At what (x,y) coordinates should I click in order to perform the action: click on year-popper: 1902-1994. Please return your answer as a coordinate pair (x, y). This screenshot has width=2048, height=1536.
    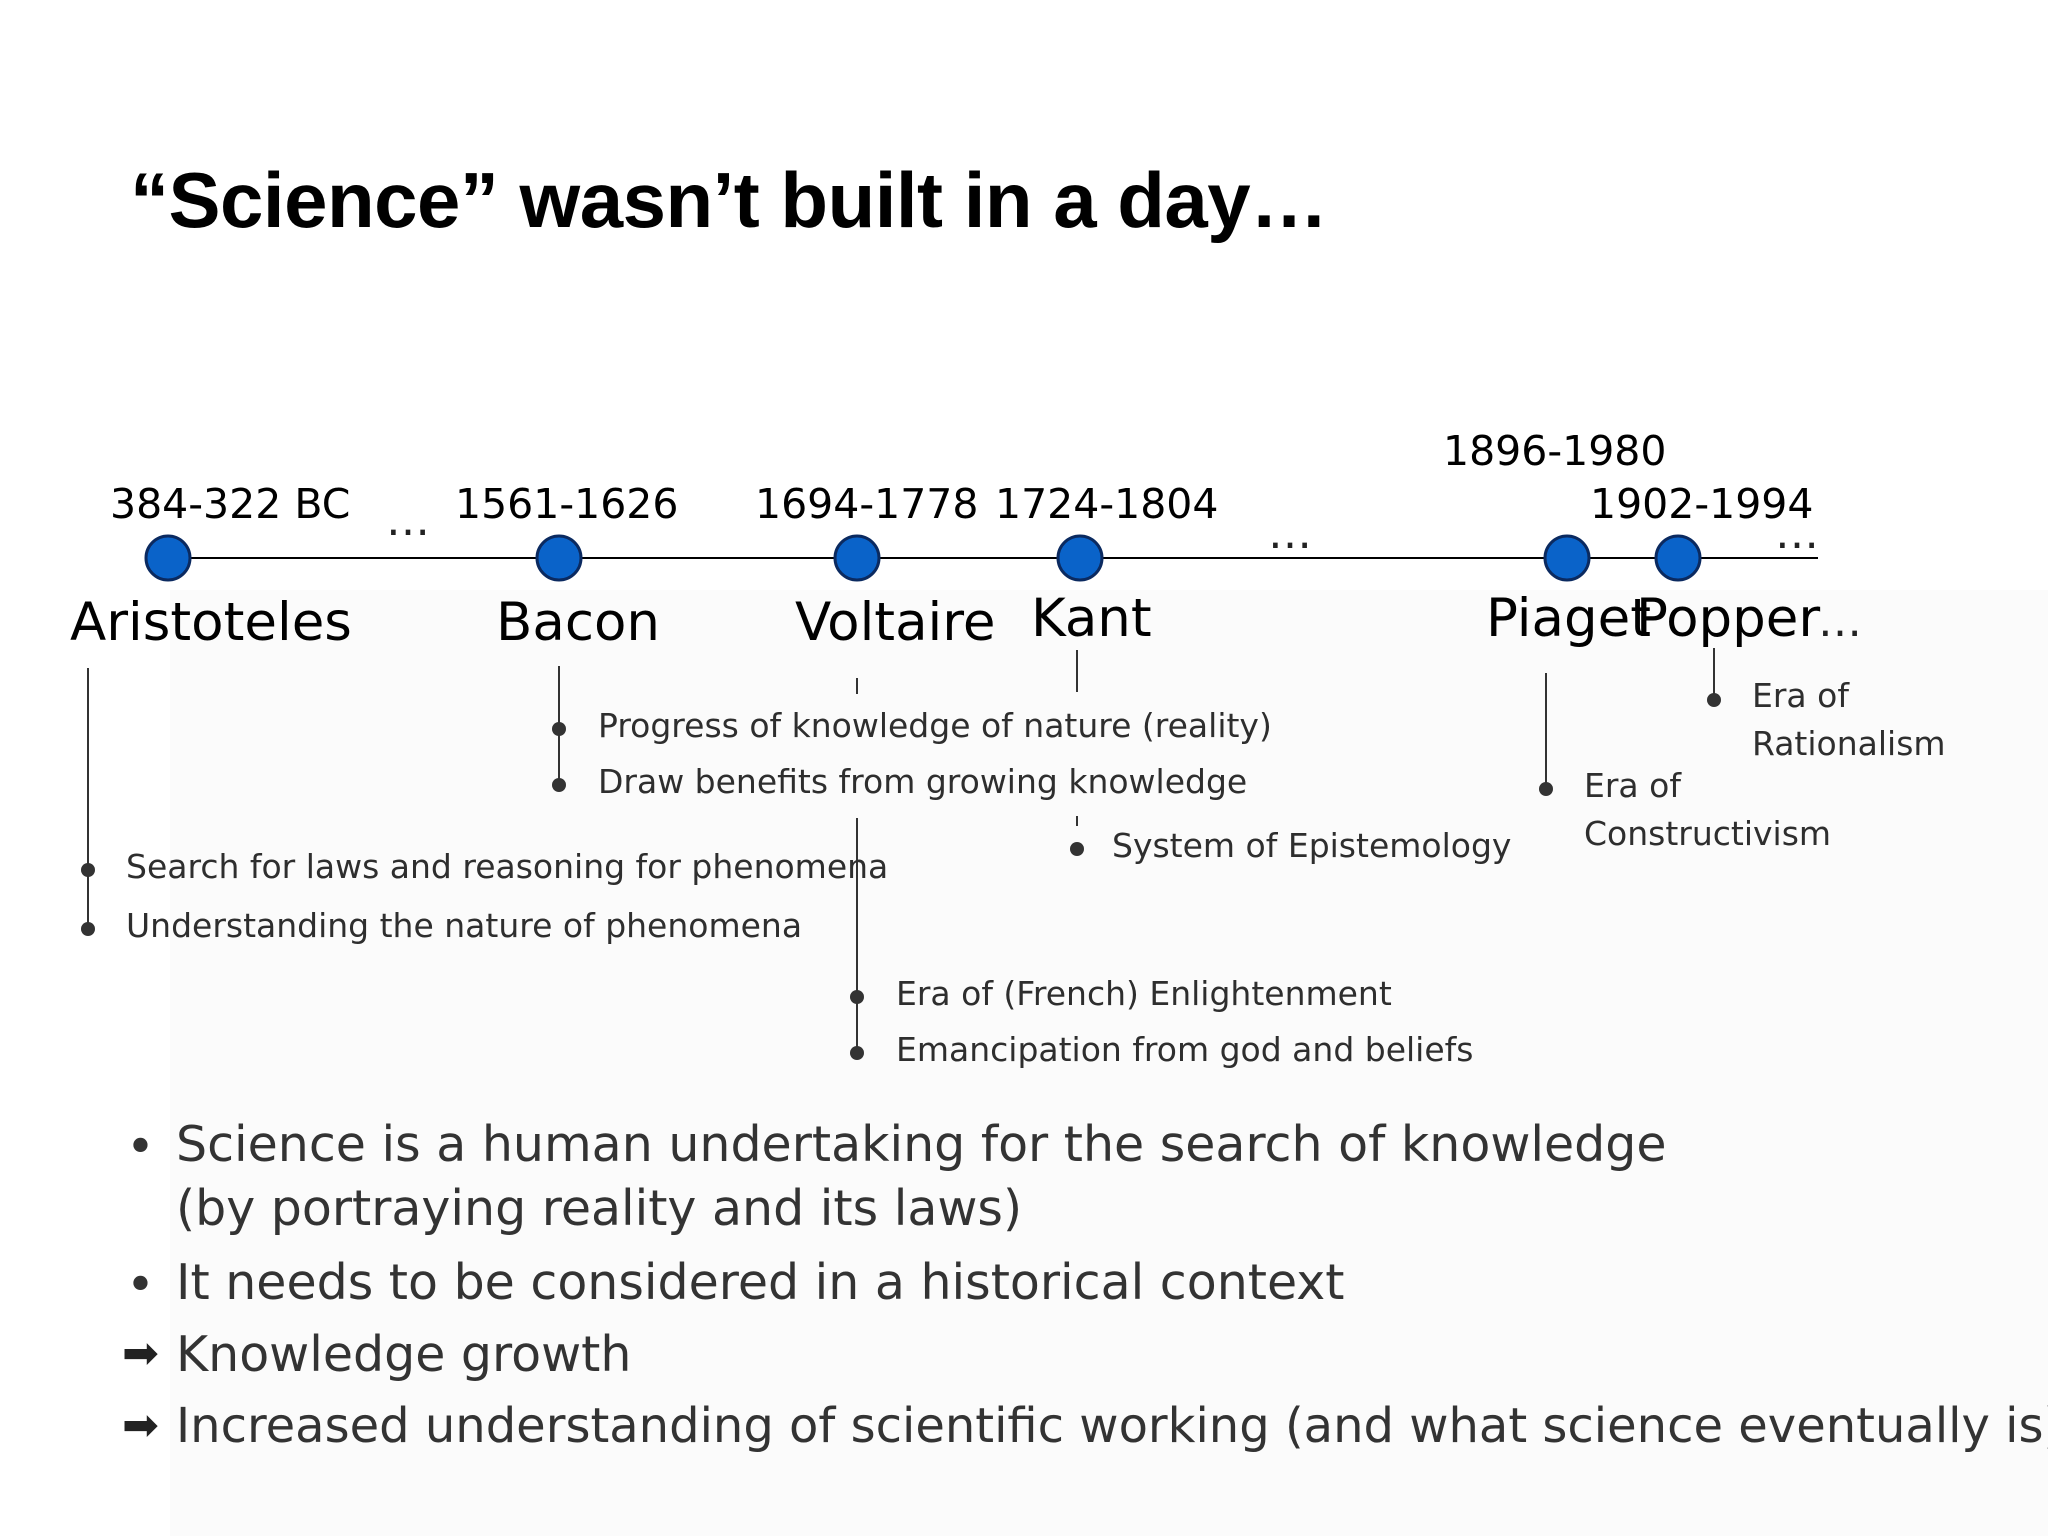
    Looking at the image, I should click on (1702, 504).